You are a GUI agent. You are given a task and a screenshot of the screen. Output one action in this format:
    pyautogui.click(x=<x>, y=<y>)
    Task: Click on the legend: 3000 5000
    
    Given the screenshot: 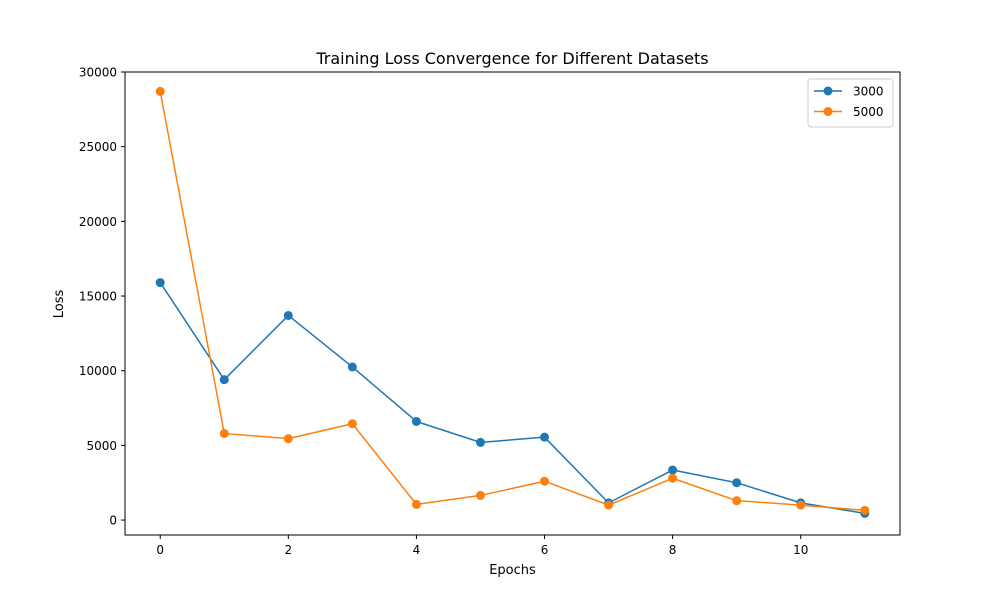 What is the action you would take?
    pyautogui.click(x=850, y=103)
    